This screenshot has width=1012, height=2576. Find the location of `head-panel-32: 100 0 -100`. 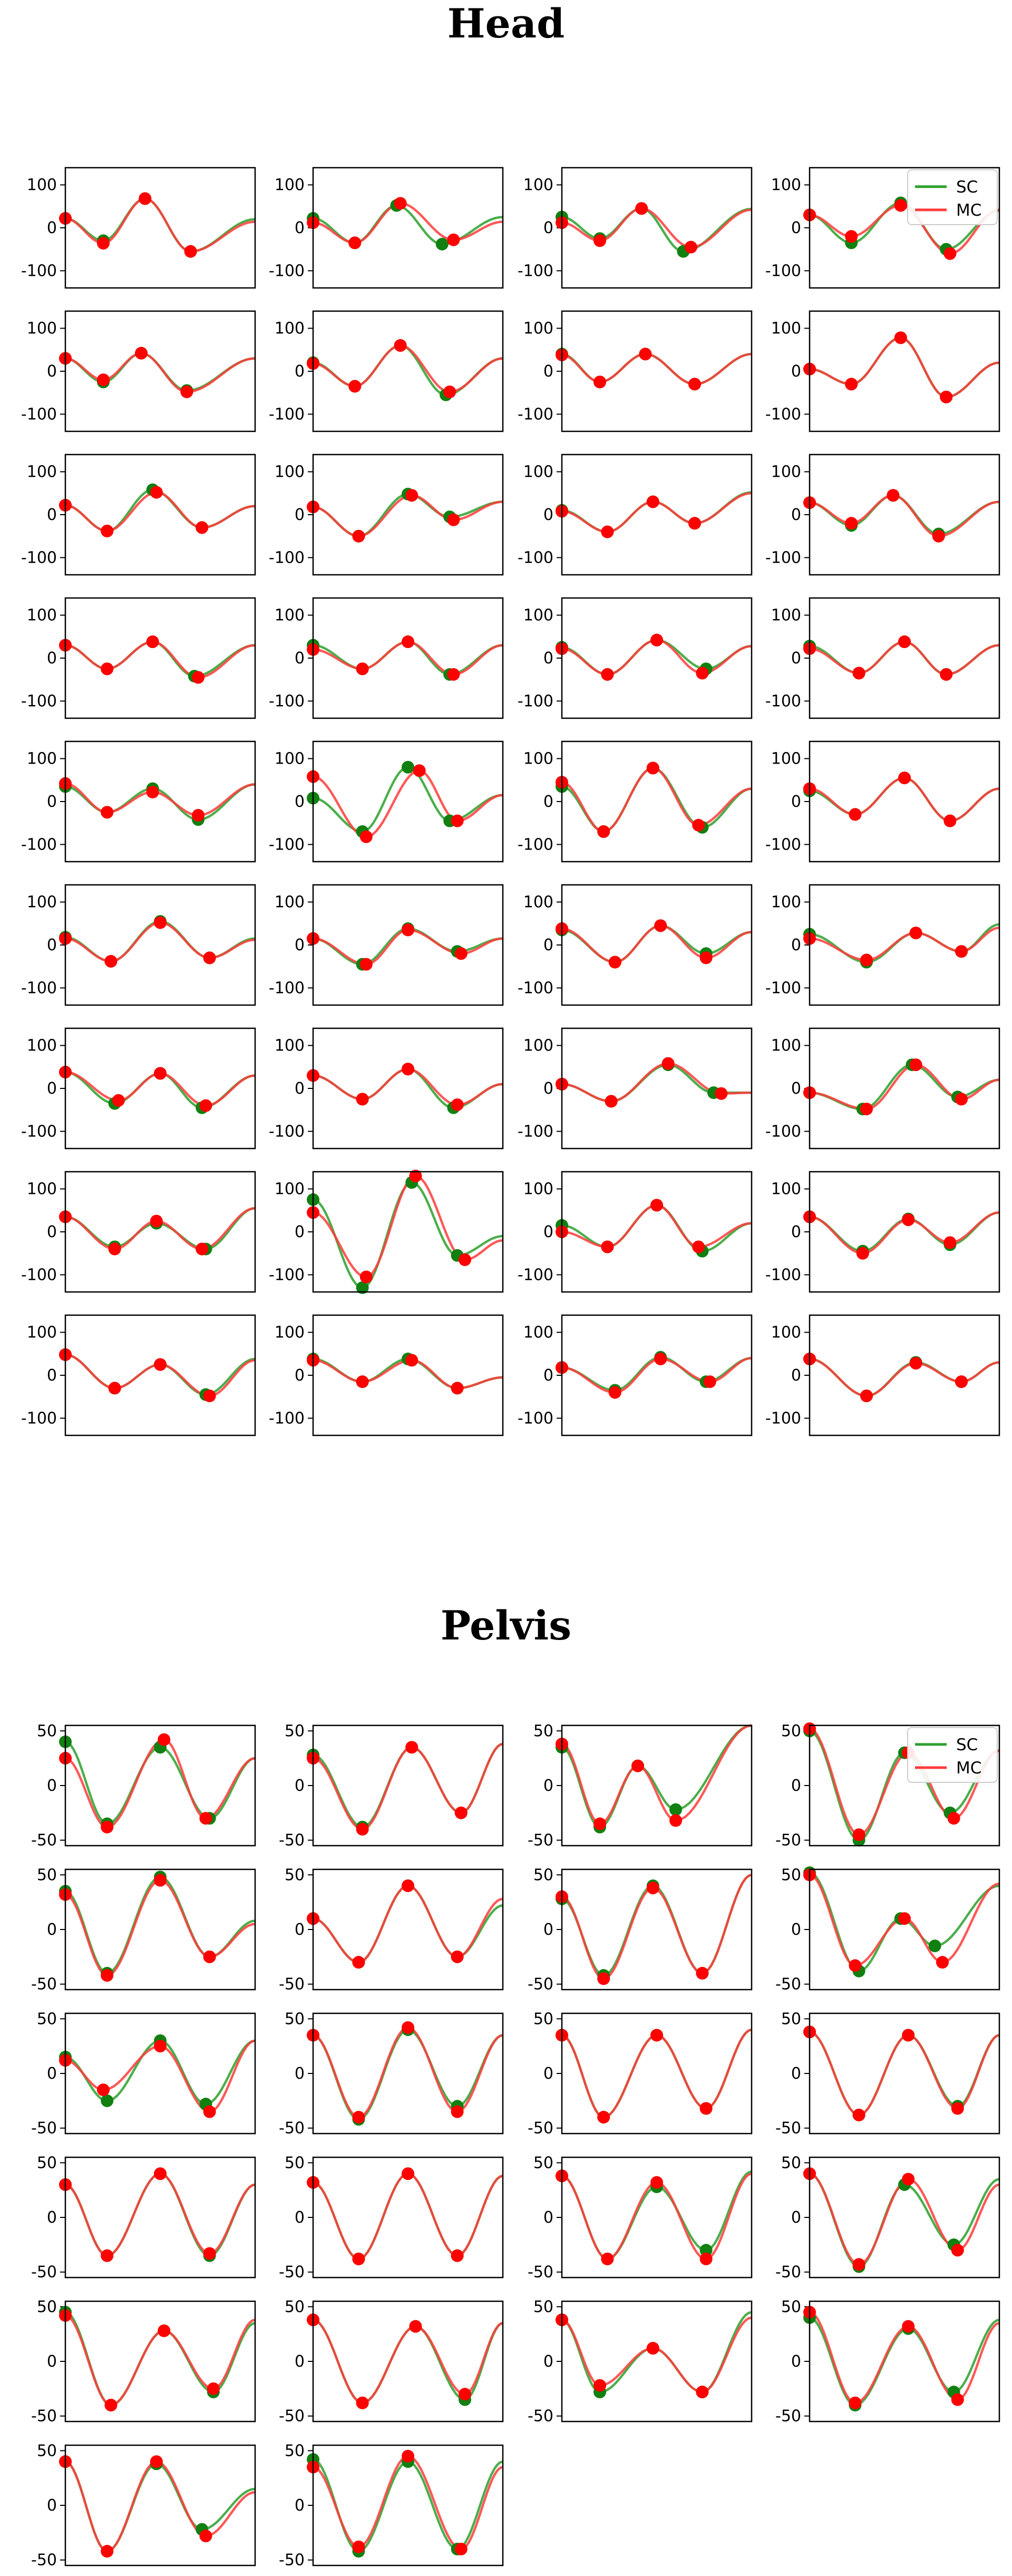

head-panel-32: 100 0 -100 is located at coordinates (882, 1232).